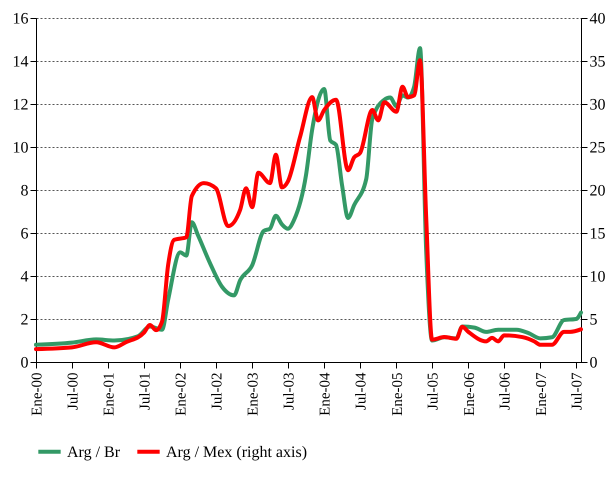  I want to click on y-tick-label: 4, so click(24, 277).